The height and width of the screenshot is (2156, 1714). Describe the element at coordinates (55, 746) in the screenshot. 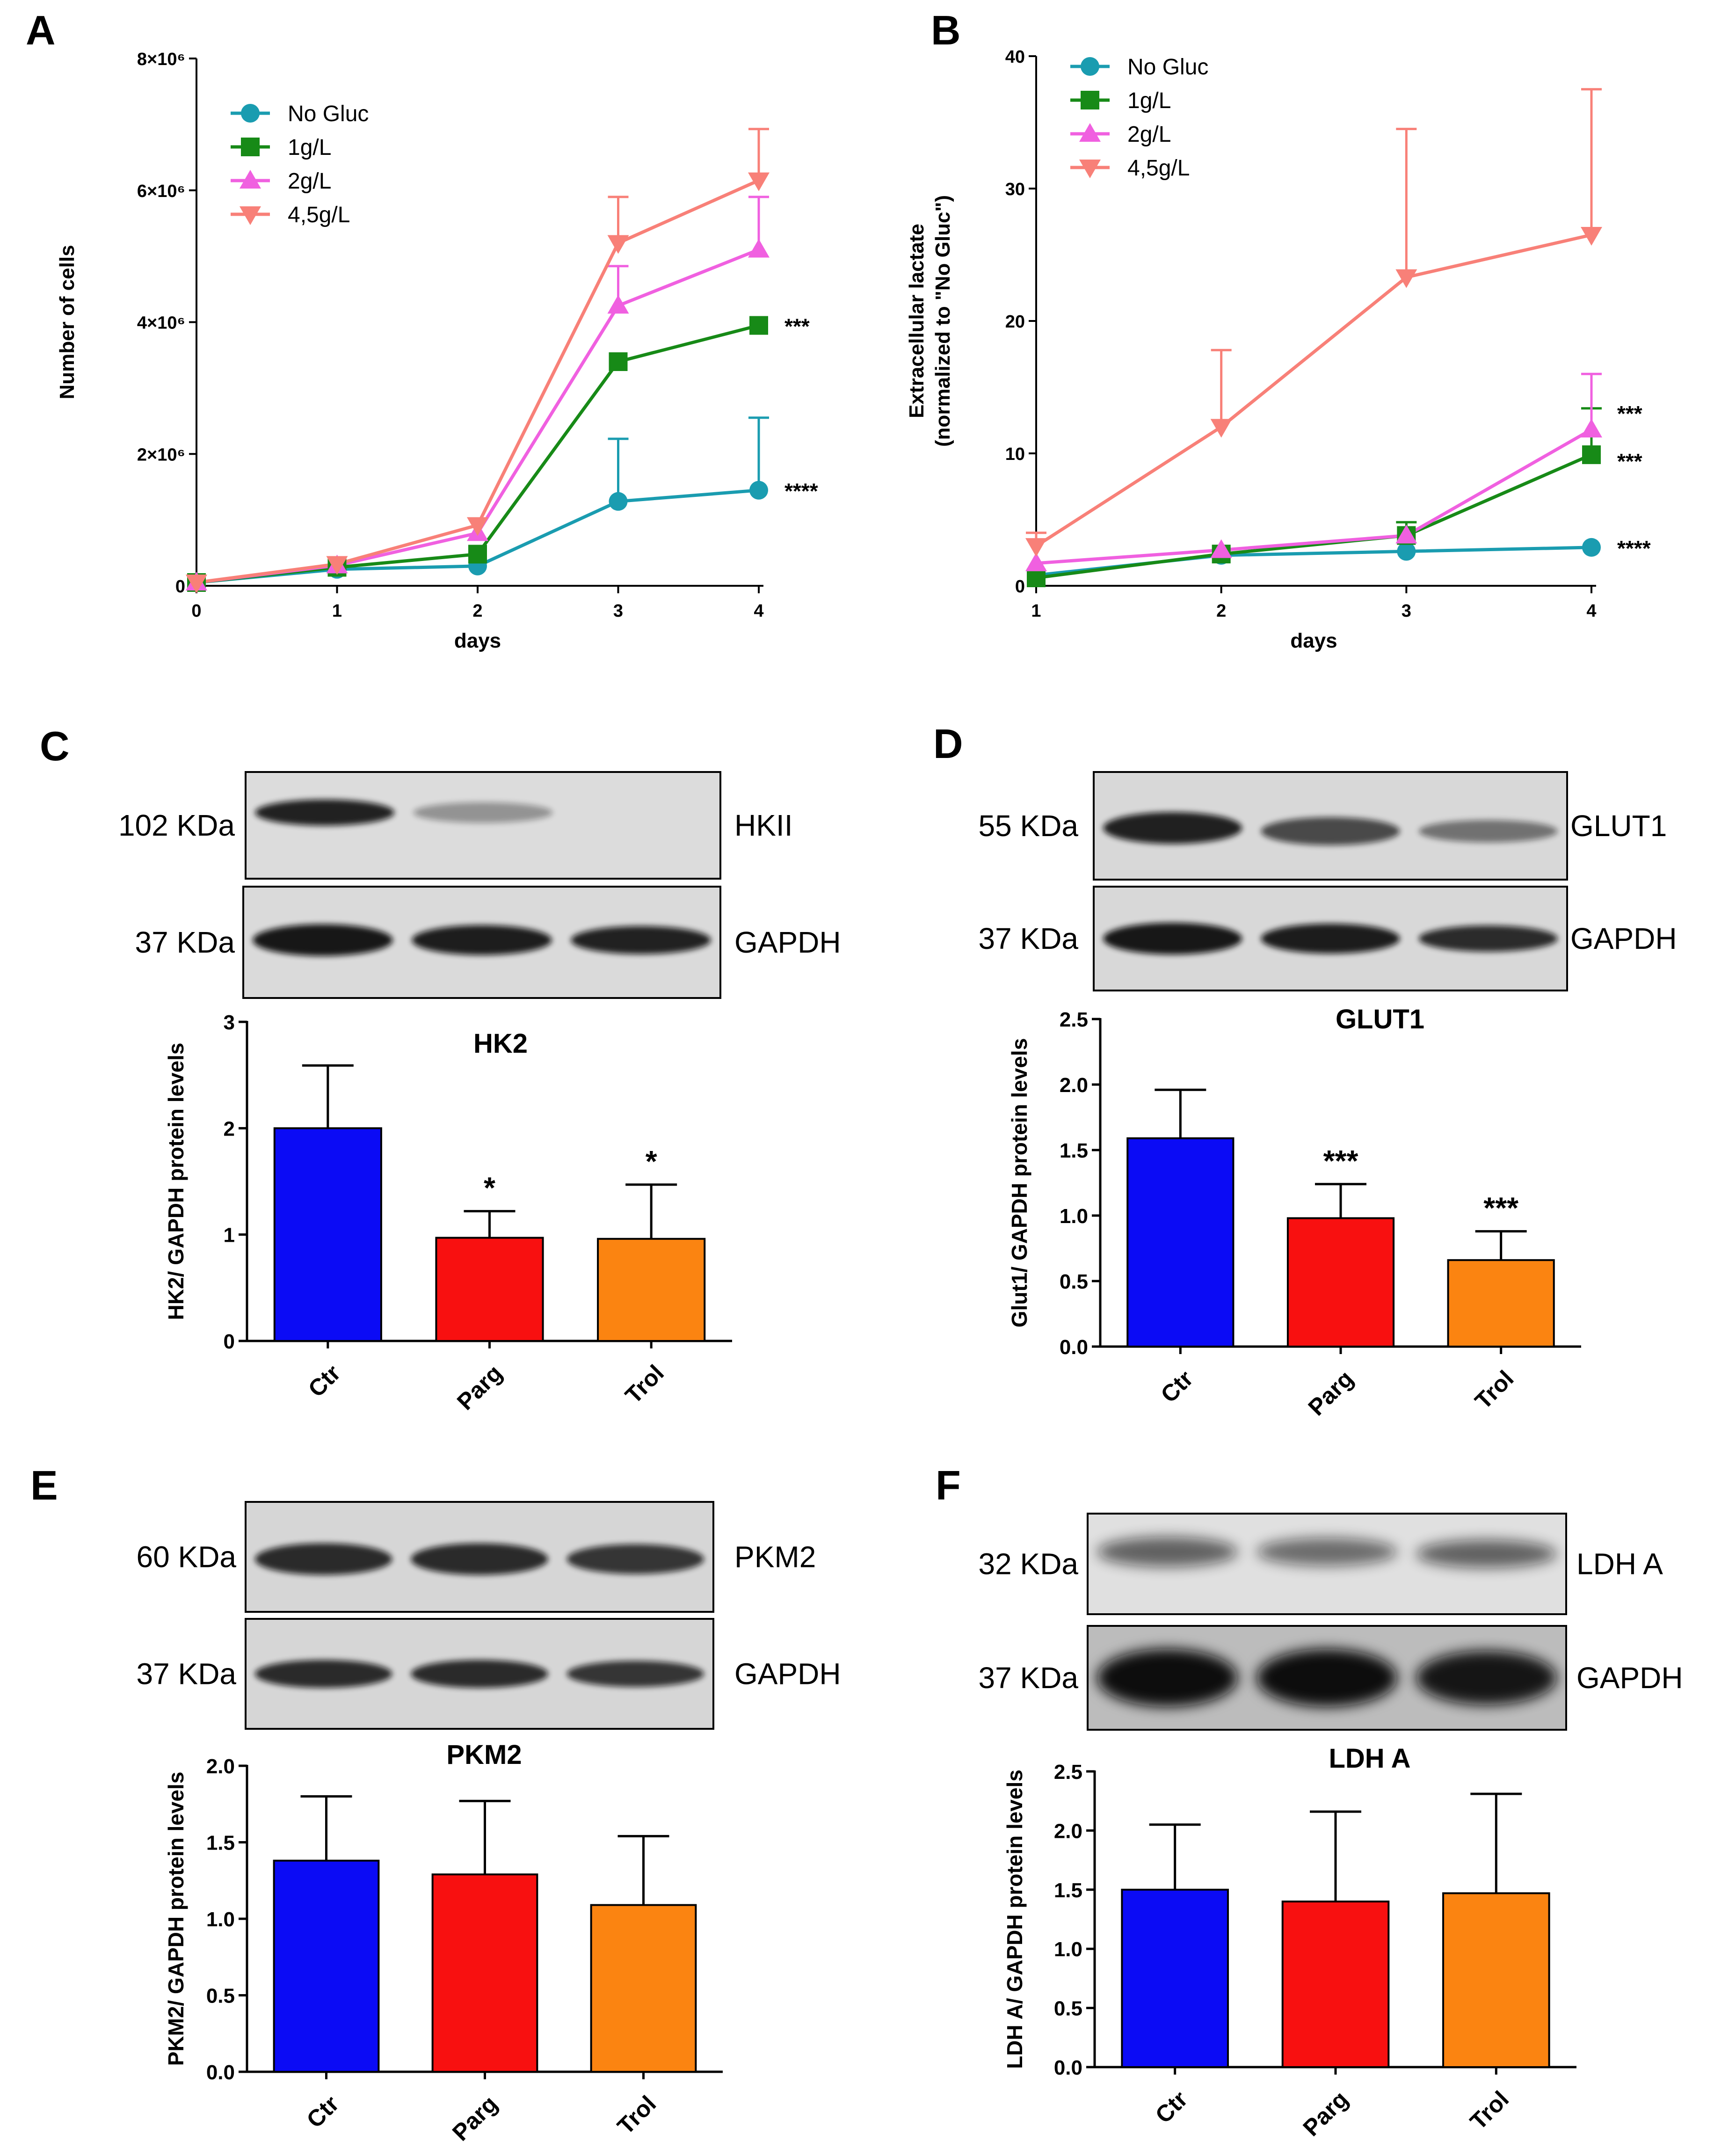

I see `panel-label-c: C` at that location.